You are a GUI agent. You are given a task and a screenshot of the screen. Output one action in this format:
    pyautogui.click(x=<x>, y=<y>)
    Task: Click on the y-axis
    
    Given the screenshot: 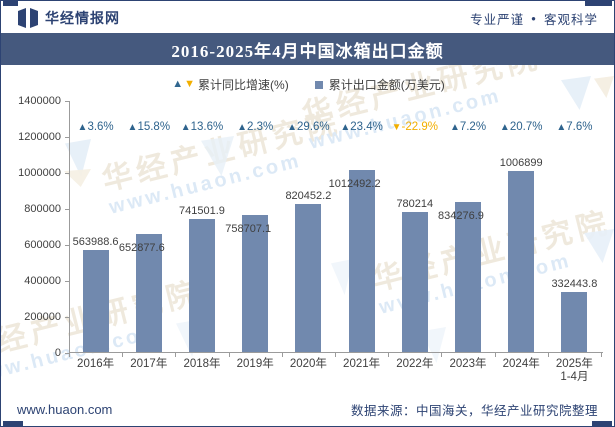 What is the action you would take?
    pyautogui.click(x=69, y=227)
    